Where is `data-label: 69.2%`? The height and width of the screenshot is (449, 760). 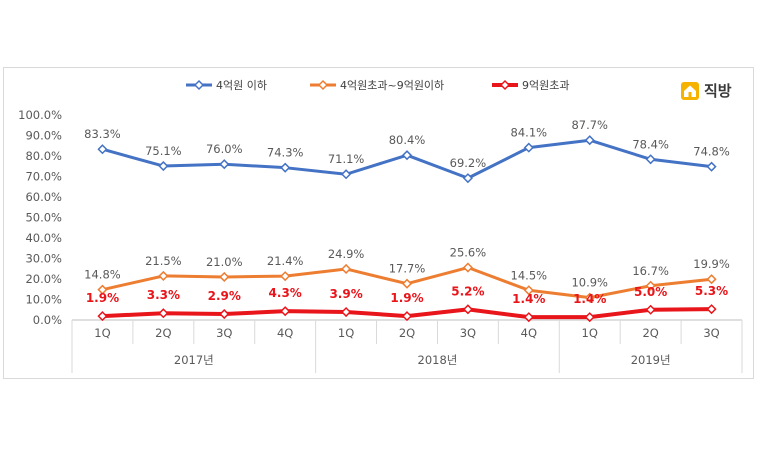
data-label: 69.2% is located at coordinates (468, 163).